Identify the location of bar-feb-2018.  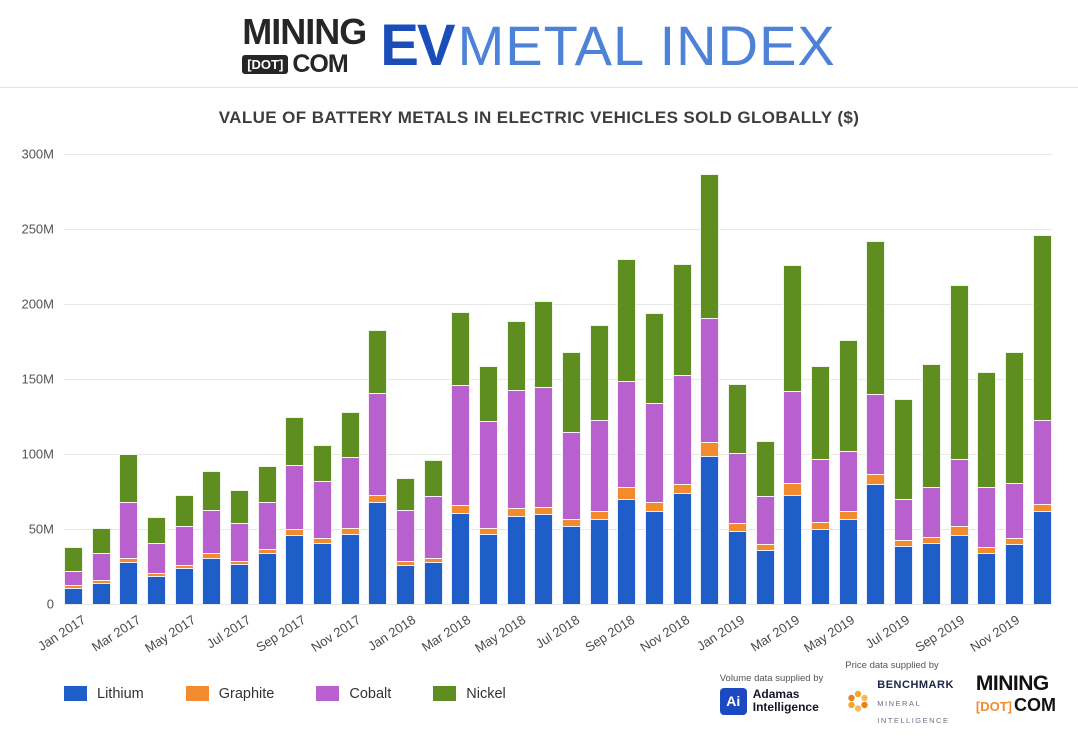
(433, 379).